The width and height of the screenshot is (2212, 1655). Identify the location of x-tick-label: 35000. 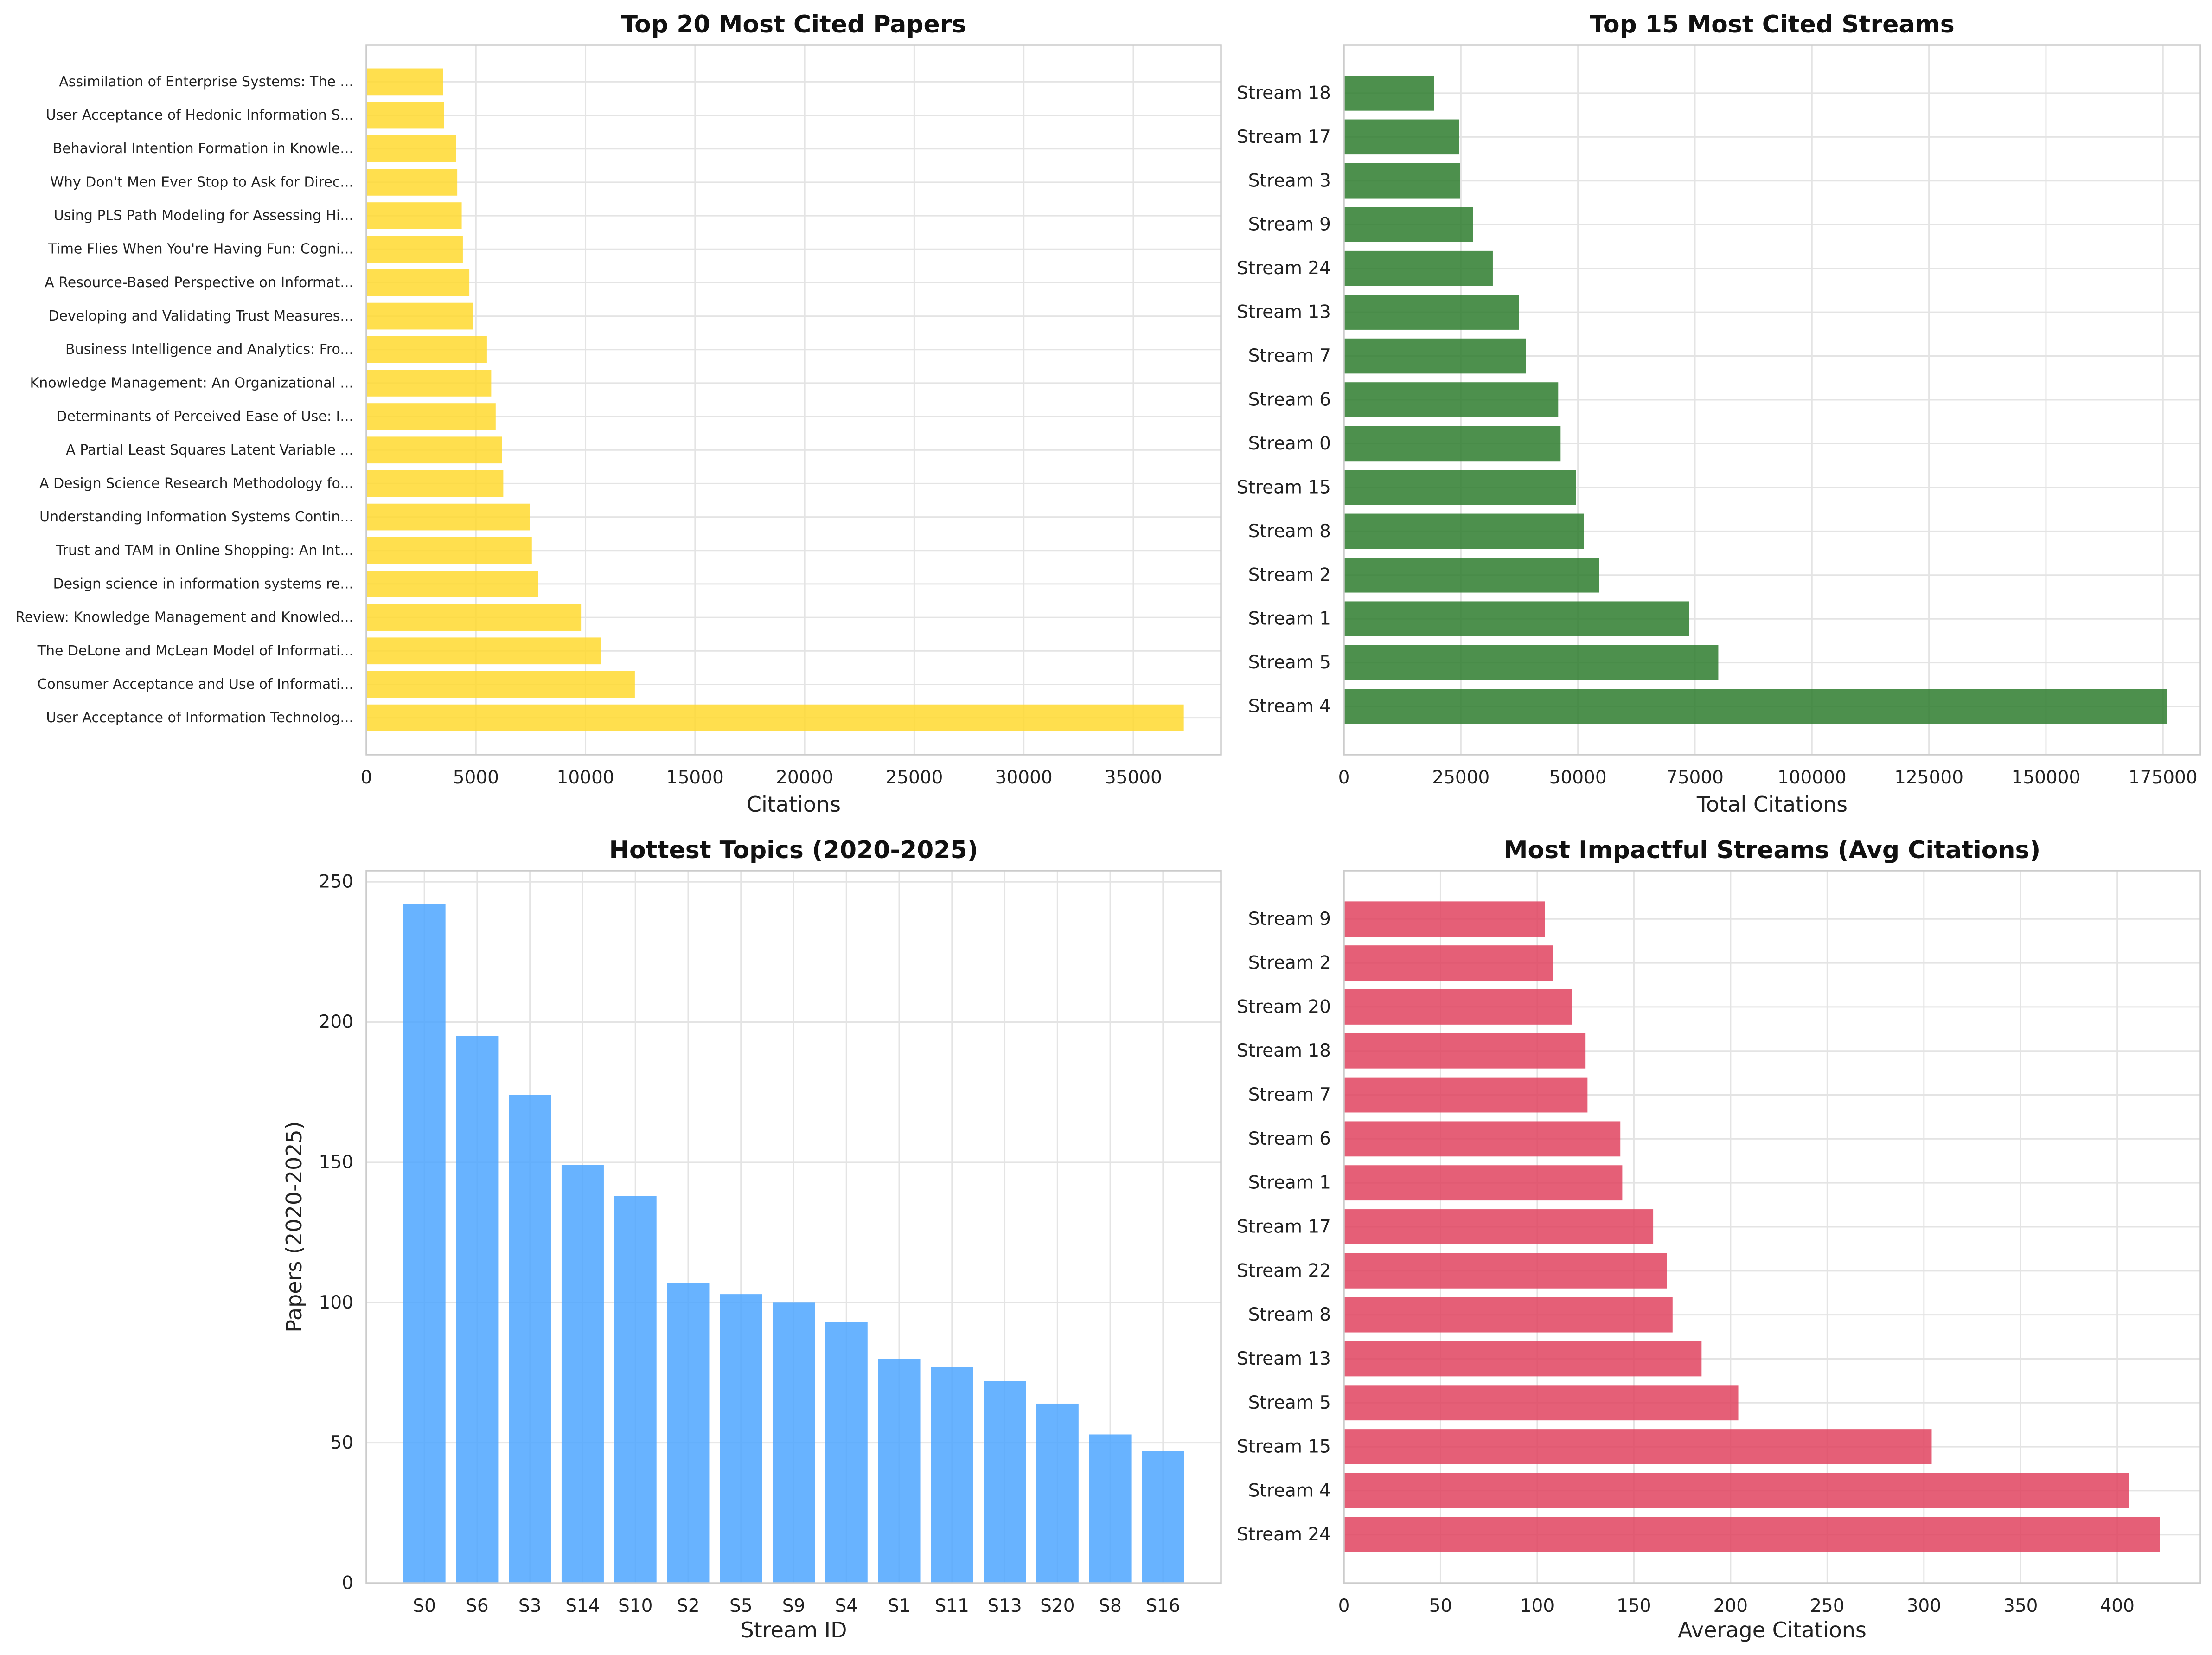
(1134, 777).